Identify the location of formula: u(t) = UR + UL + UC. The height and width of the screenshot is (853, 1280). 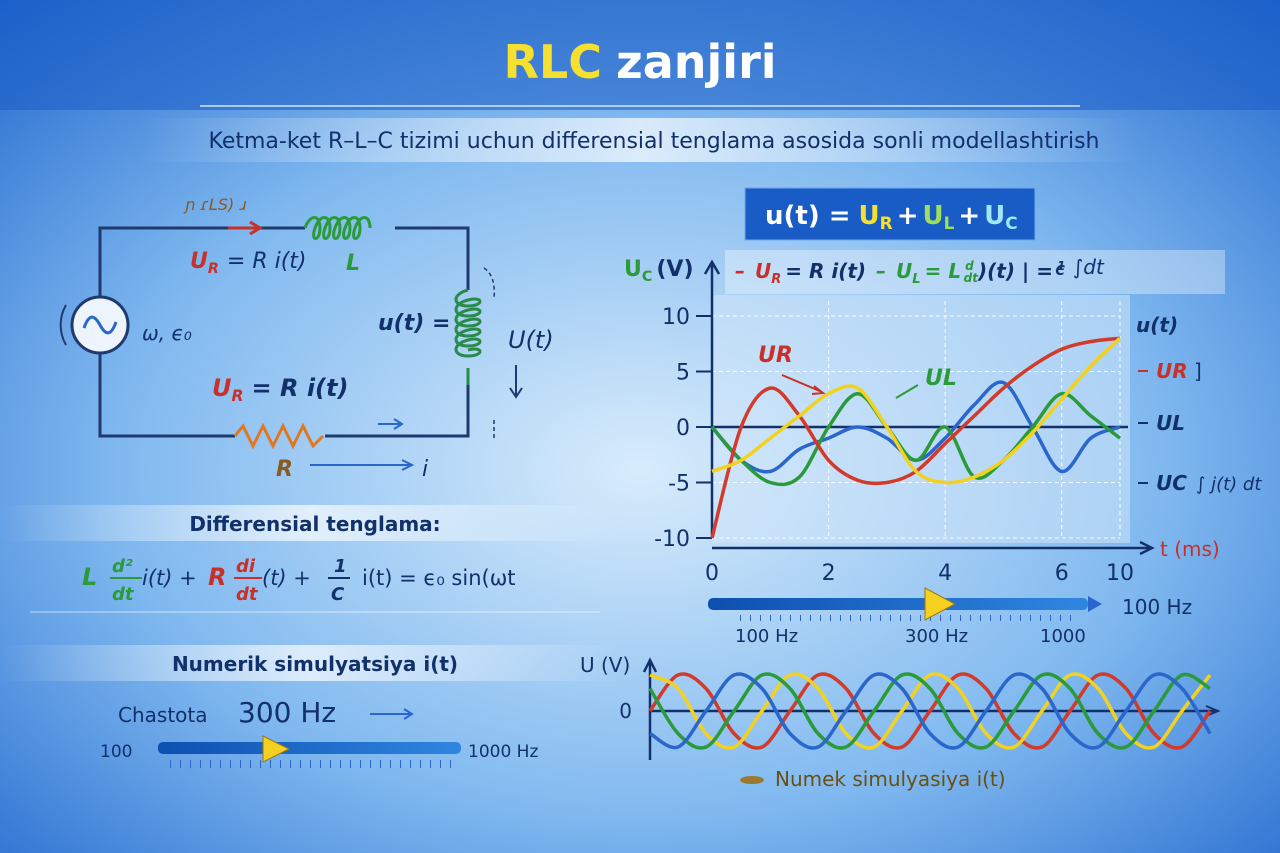
(891, 217).